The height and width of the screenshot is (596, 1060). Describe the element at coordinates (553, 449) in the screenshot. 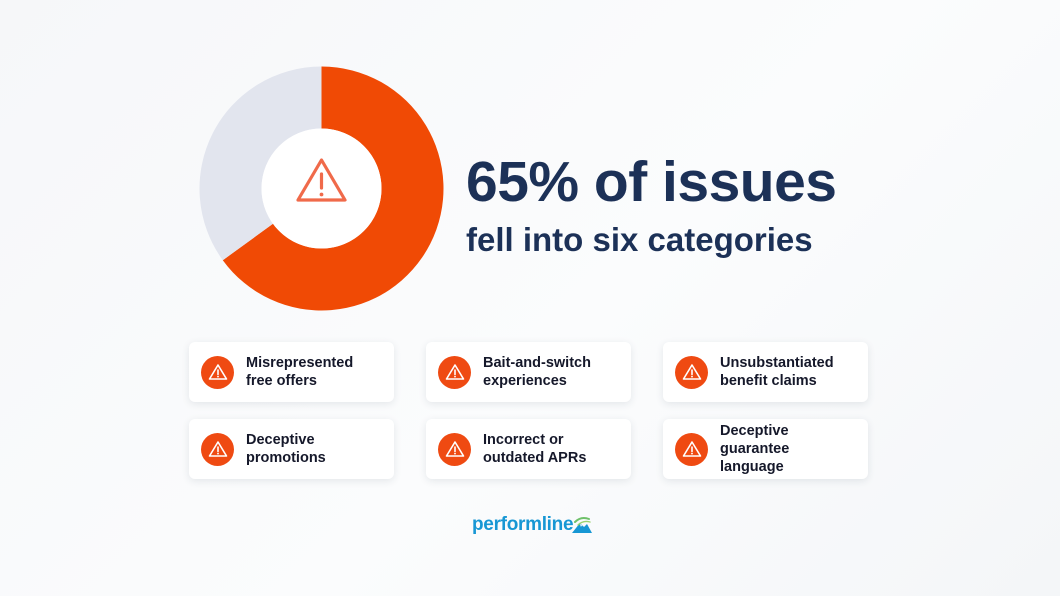

I see `category-label: Incorrect or outdated APRs` at that location.